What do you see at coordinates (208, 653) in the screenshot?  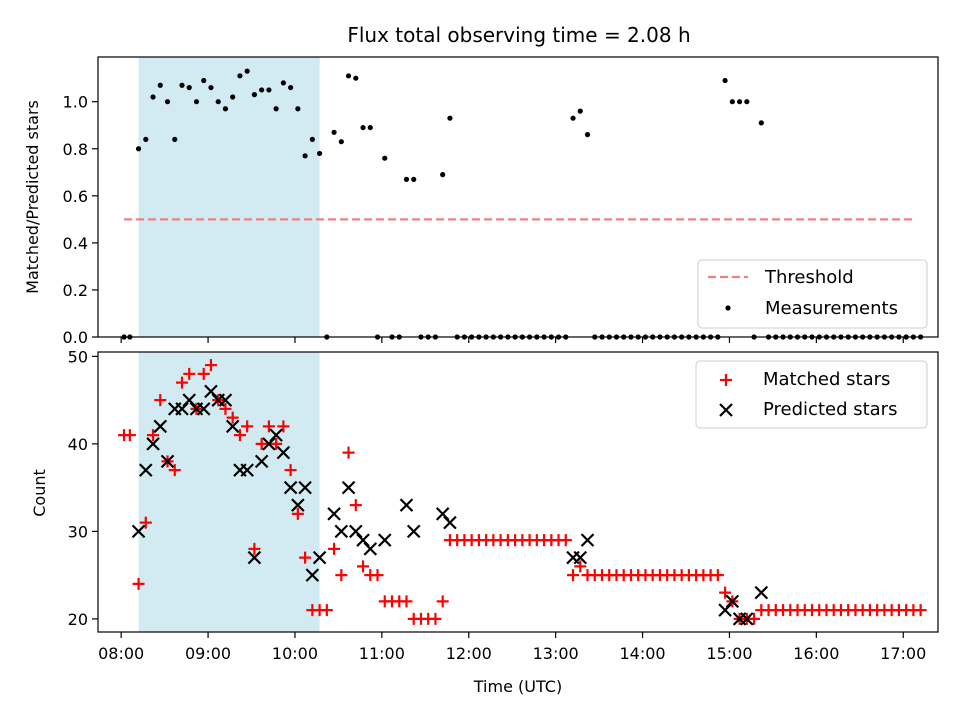 I see `x-tick-label: 09:00` at bounding box center [208, 653].